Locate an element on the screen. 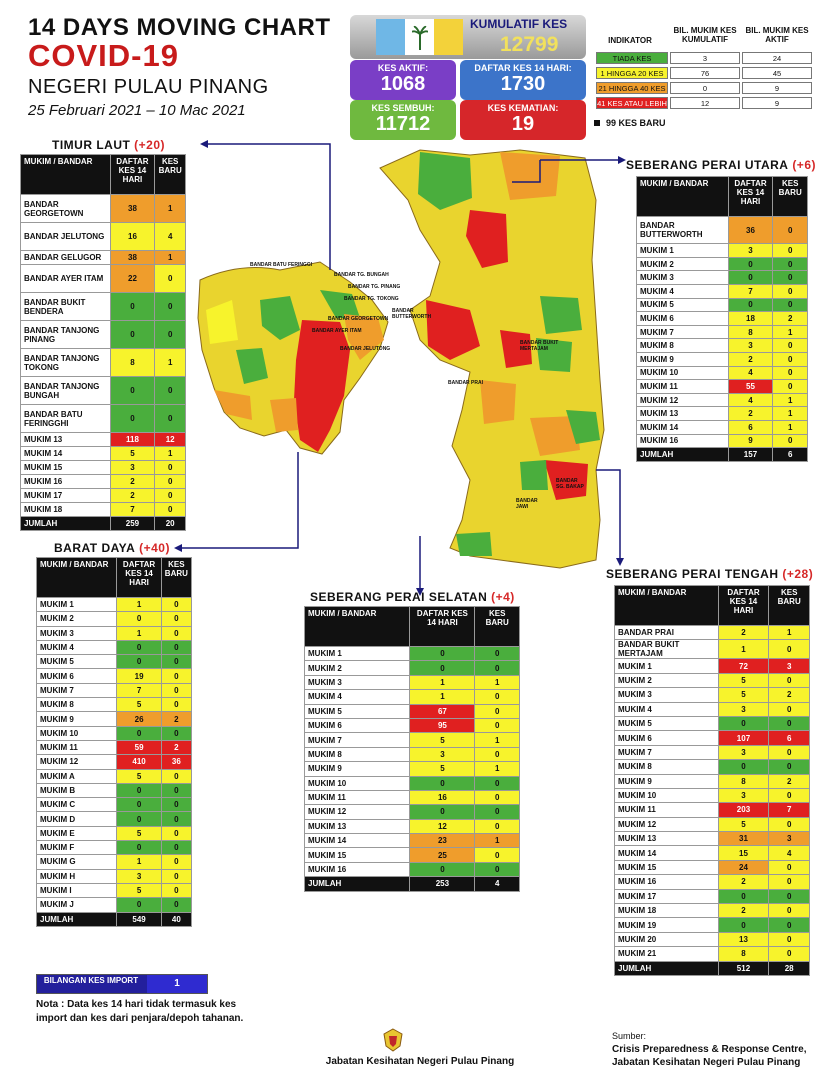 This screenshot has height=1080, width=840. row-name: MUKIM J is located at coordinates (76, 905).